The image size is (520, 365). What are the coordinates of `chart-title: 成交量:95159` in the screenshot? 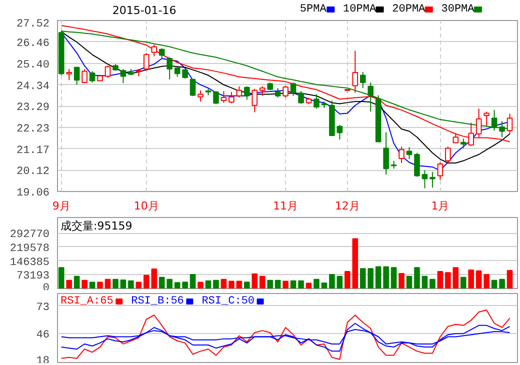 It's located at (96, 226).